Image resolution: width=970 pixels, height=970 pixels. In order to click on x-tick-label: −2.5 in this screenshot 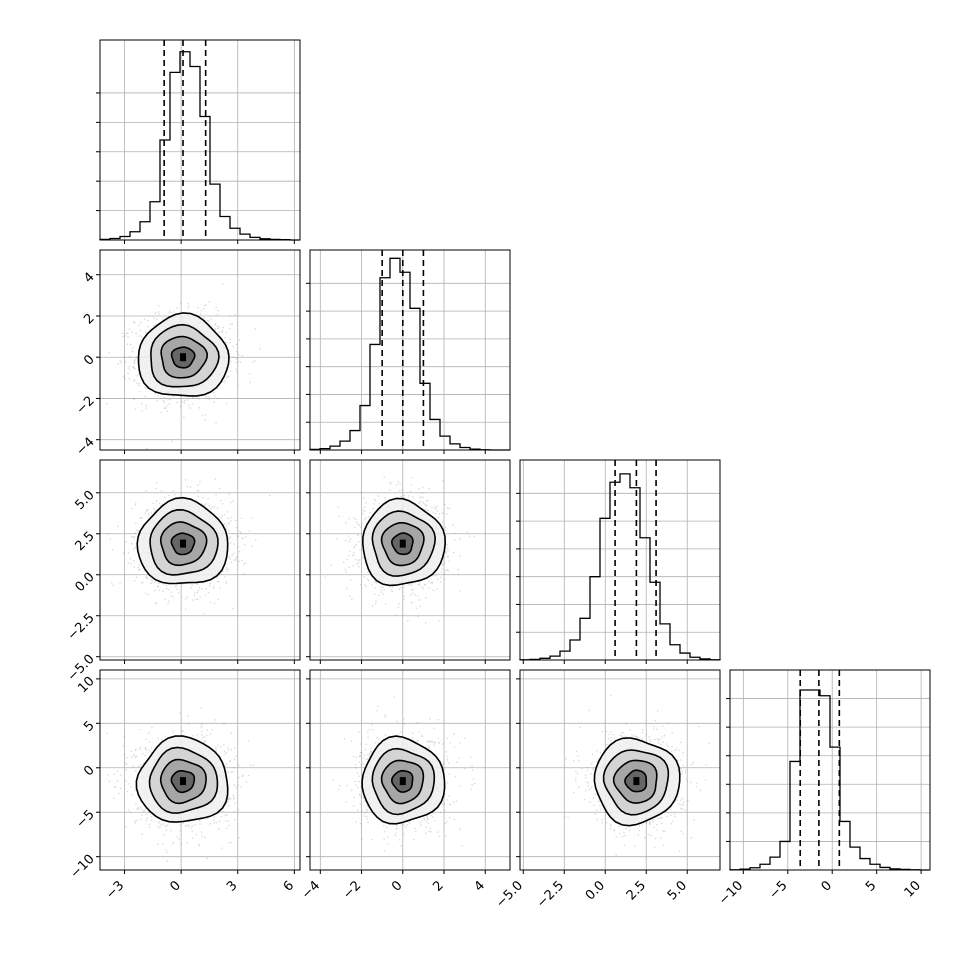, I will do `click(550, 894)`.